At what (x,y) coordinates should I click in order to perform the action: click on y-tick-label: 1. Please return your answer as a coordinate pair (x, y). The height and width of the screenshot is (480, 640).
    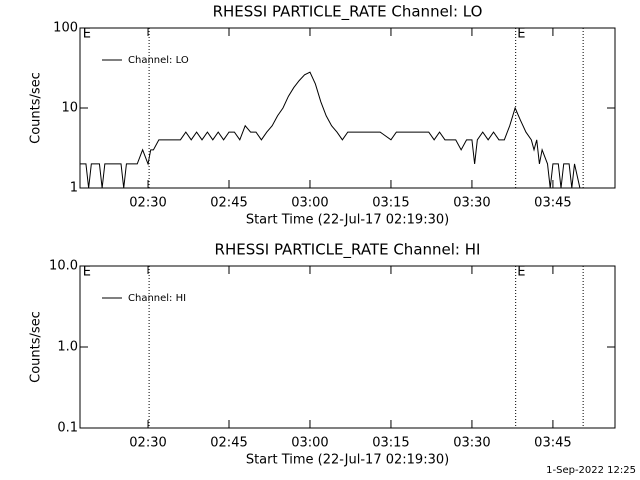
    Looking at the image, I should click on (74, 188).